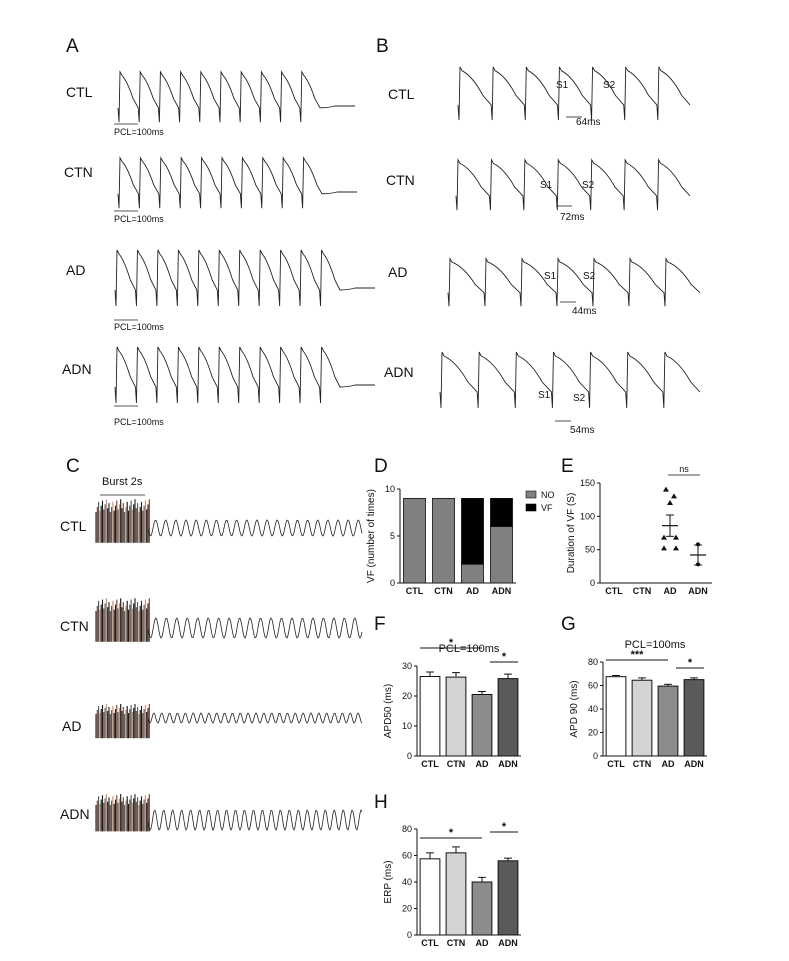 The image size is (789, 961). Describe the element at coordinates (584, 311) in the screenshot. I see `b-interval-label: 44ms` at that location.